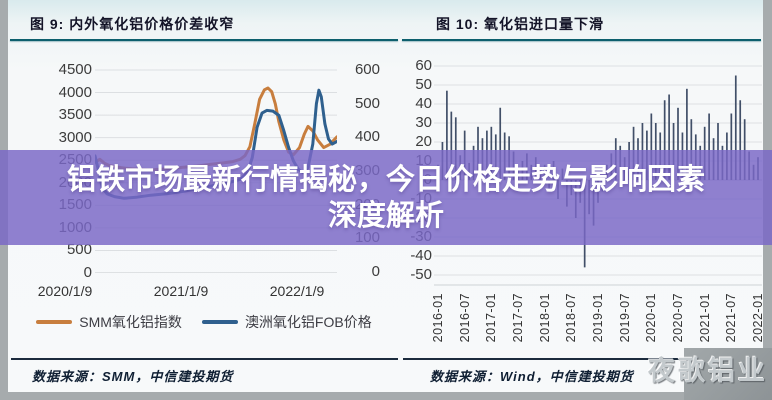 The image size is (772, 400). Describe the element at coordinates (132, 24) in the screenshot. I see `left-chart-title: 图 9: 内外氧化铝价格价差收窄` at that location.